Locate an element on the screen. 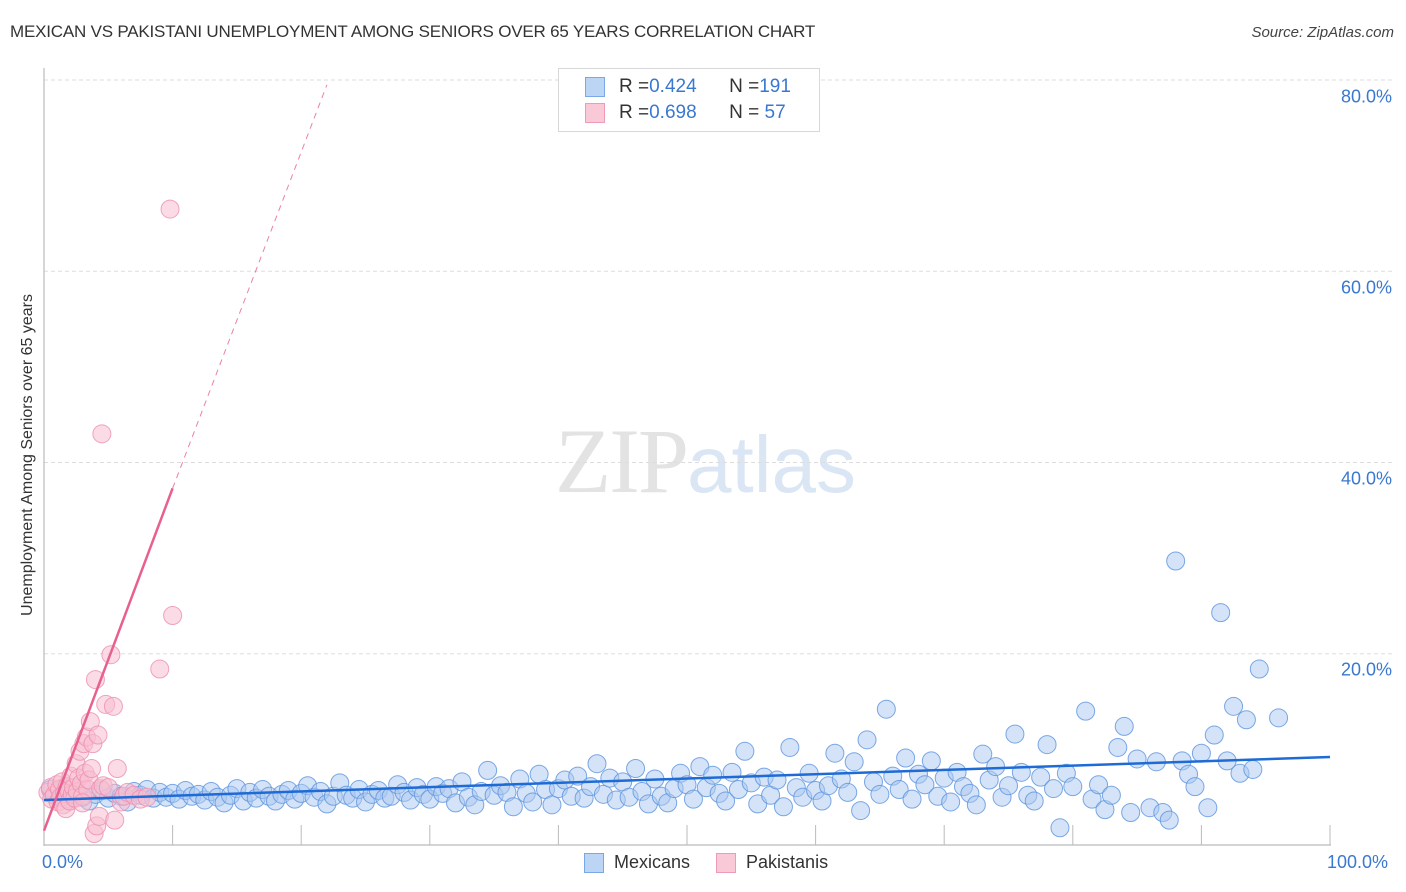  legend-row-pakistanis: R = 0.698 N = 57 is located at coordinates (685, 113).